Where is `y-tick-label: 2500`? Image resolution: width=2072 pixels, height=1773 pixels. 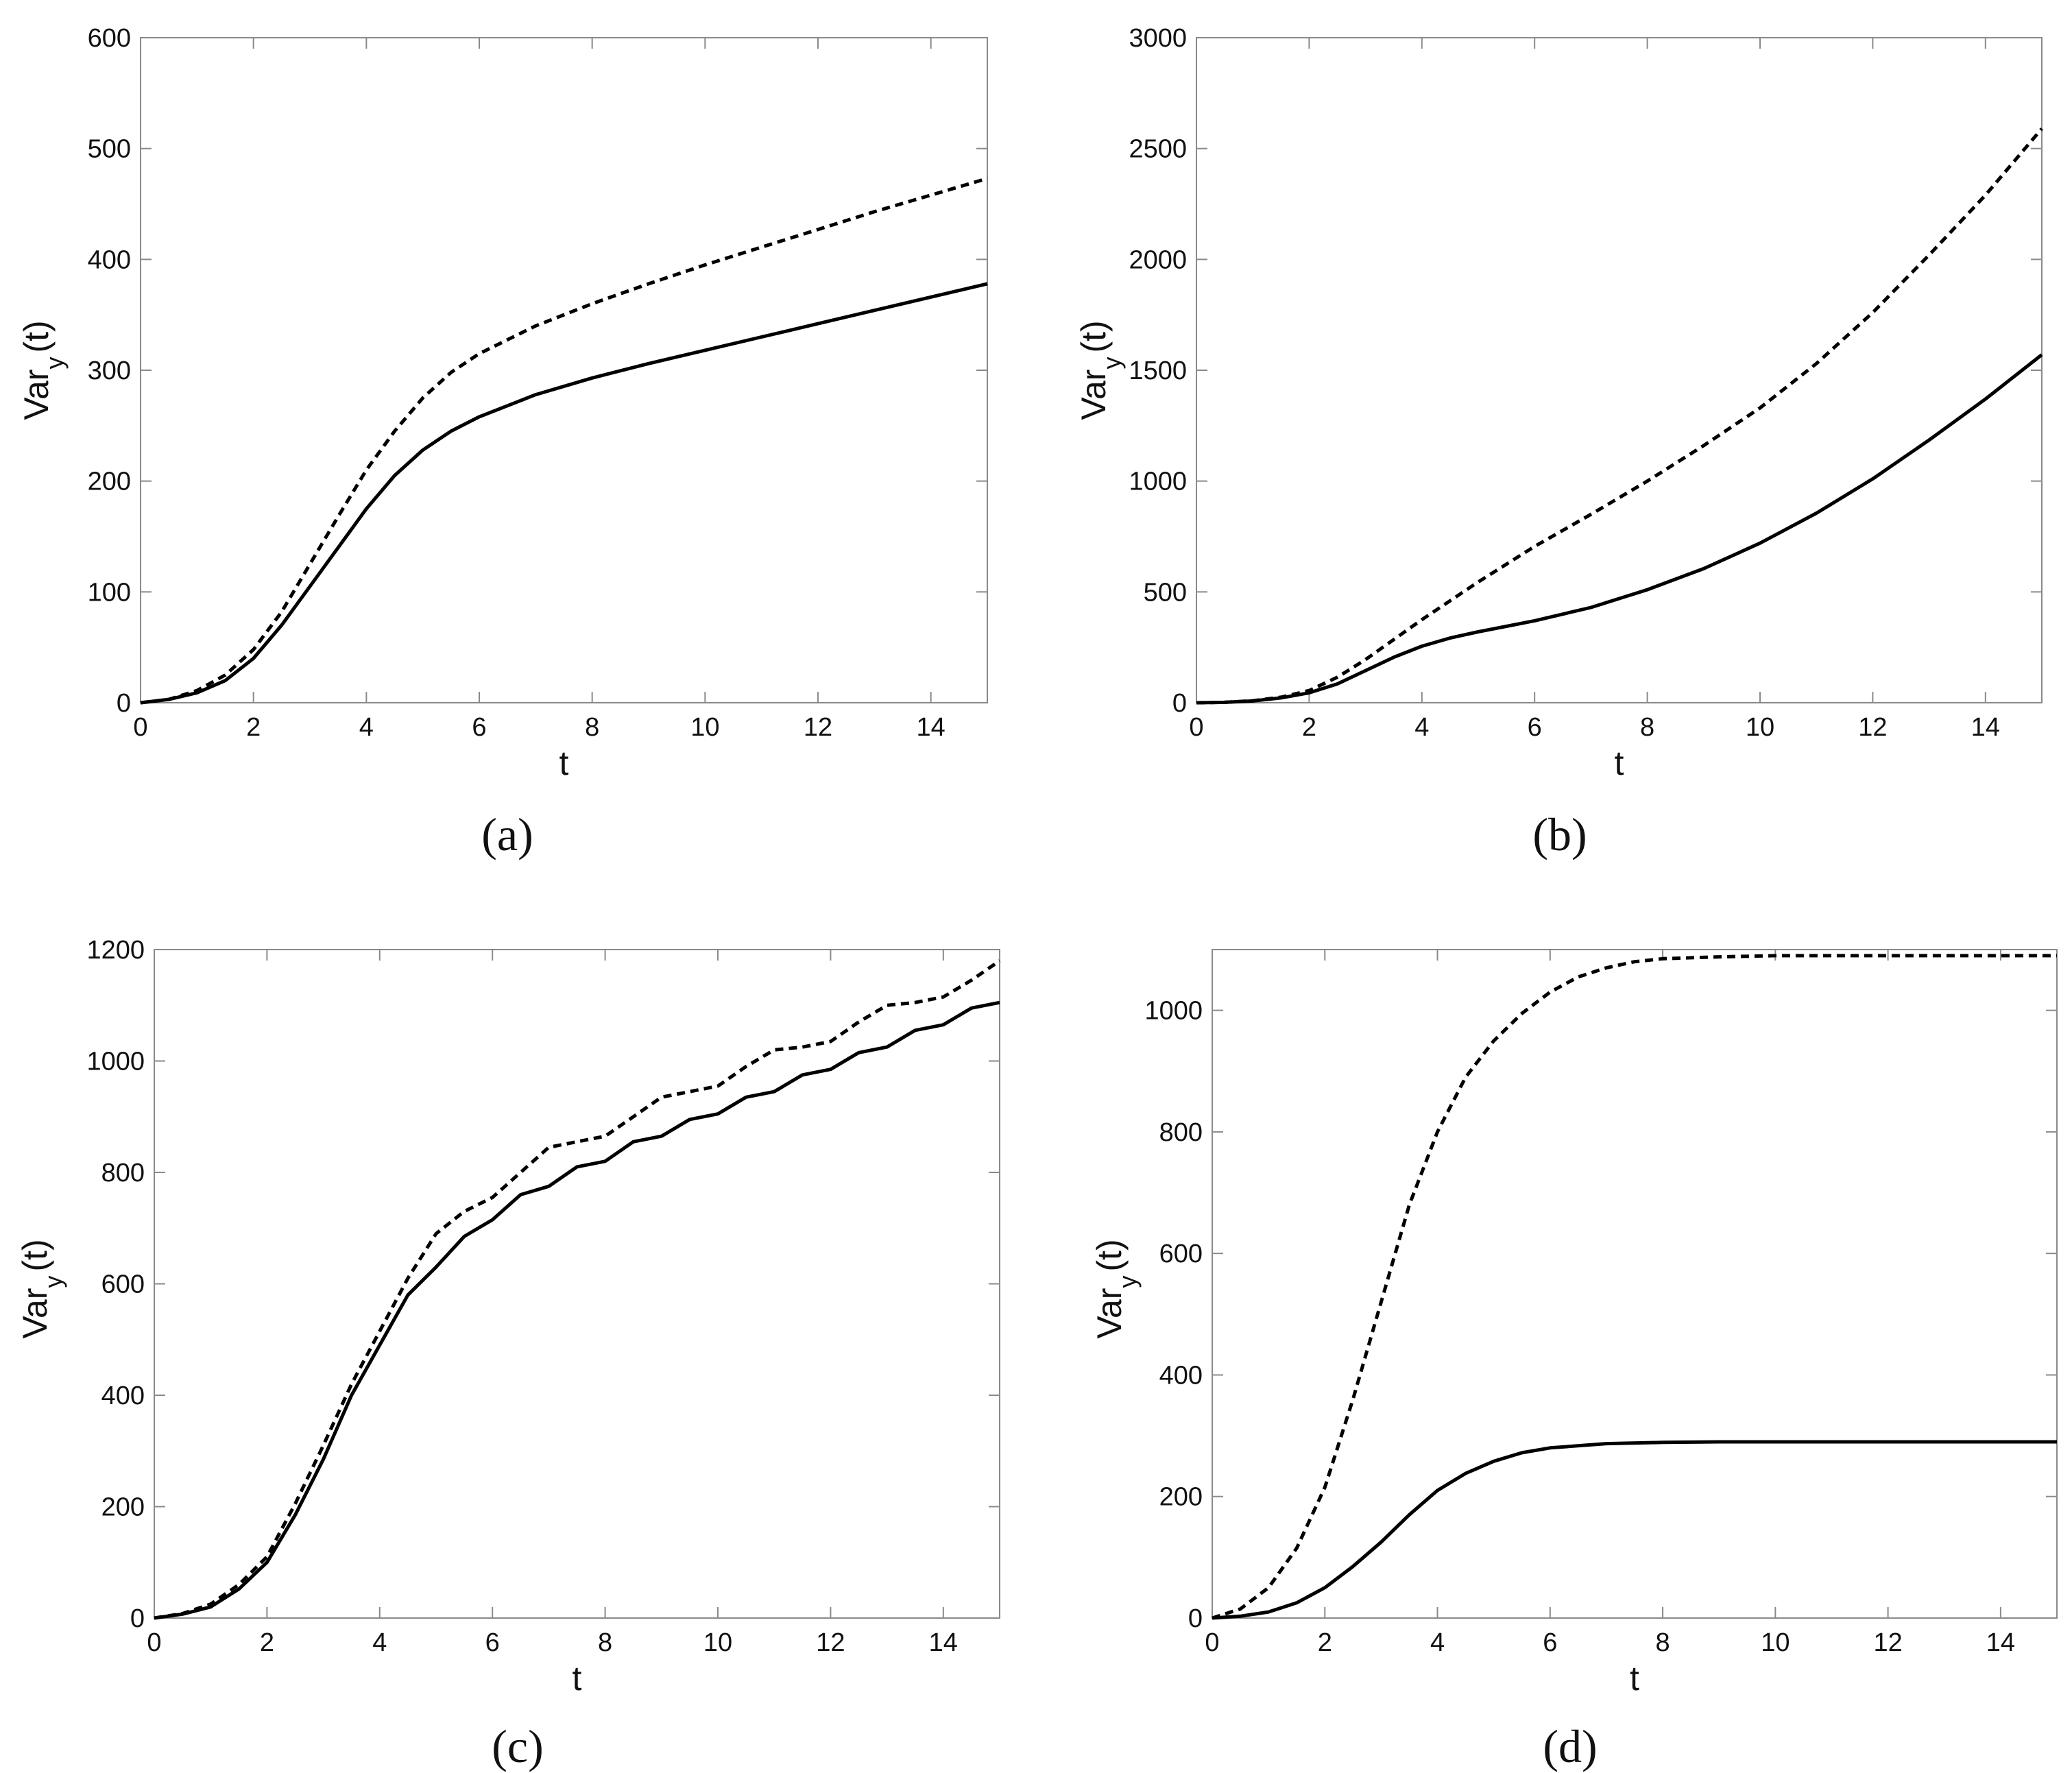 y-tick-label: 2500 is located at coordinates (1158, 149).